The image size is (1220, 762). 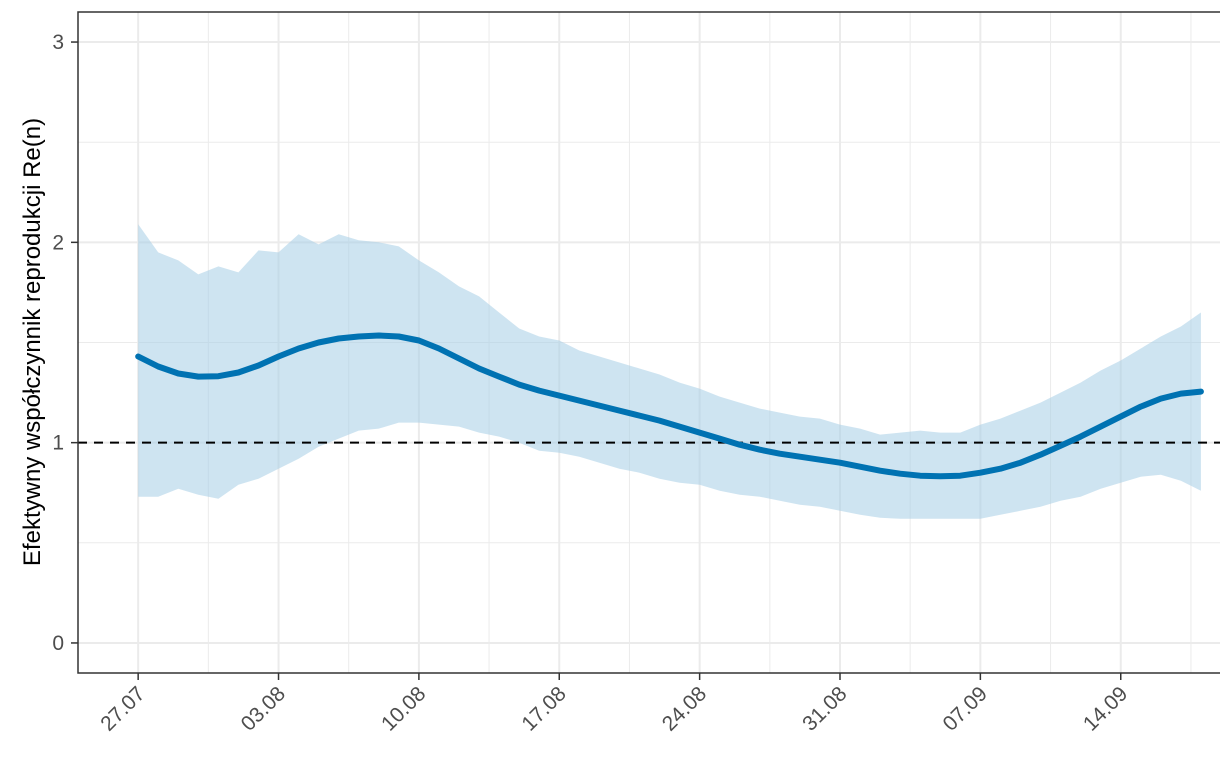 What do you see at coordinates (824, 708) in the screenshot?
I see `x-tick-label-5: 31.08` at bounding box center [824, 708].